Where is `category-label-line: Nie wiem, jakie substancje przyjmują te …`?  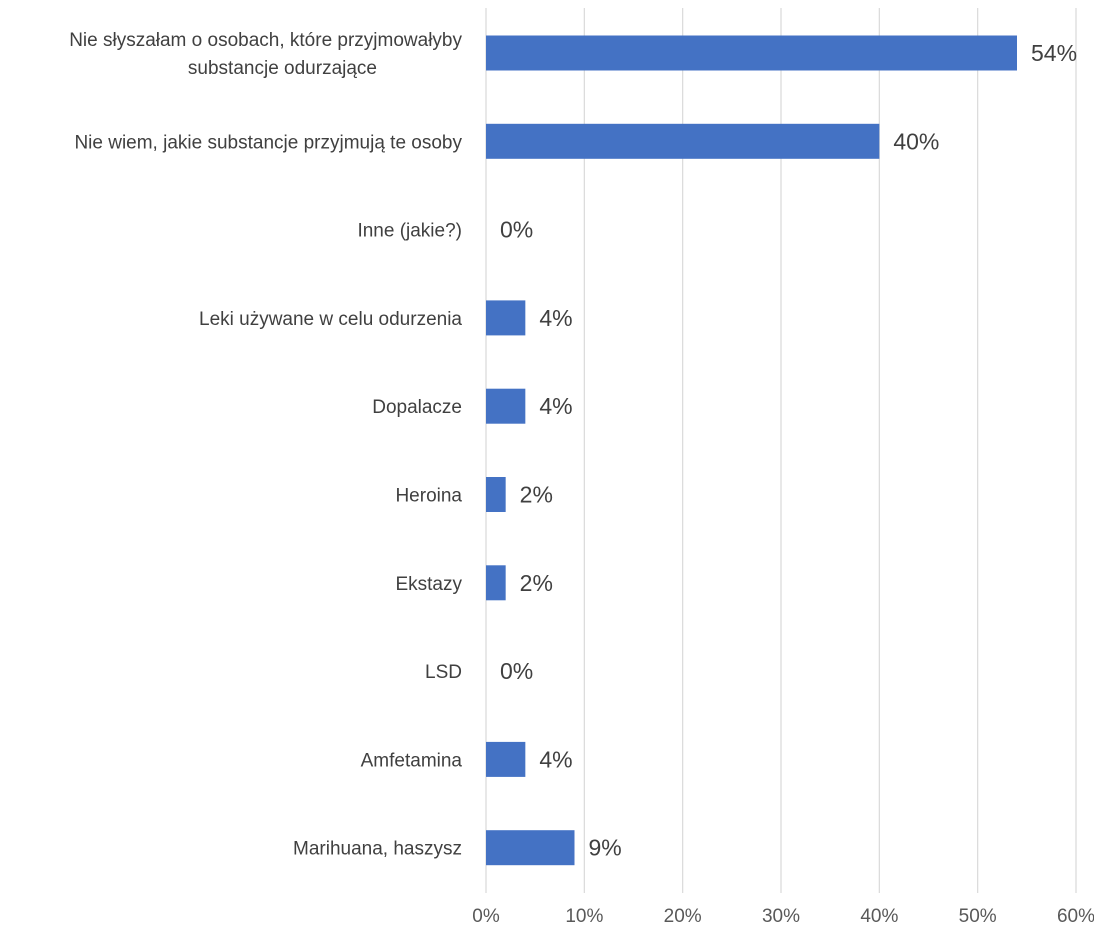 category-label-line: Nie wiem, jakie substancje przyjmują te … is located at coordinates (268, 142).